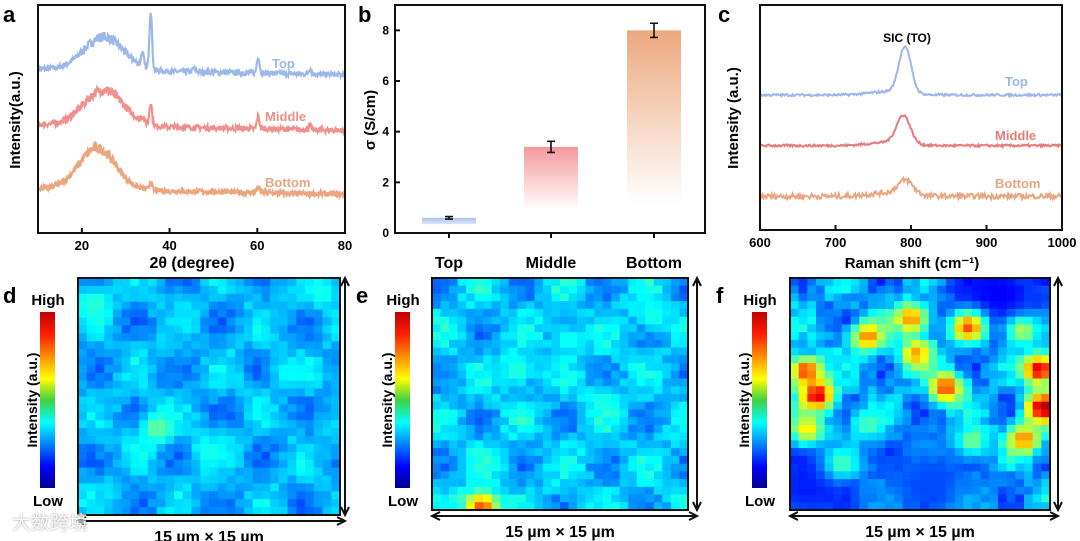 This screenshot has width=1080, height=541. I want to click on colorbar-high-label: High, so click(759, 300).